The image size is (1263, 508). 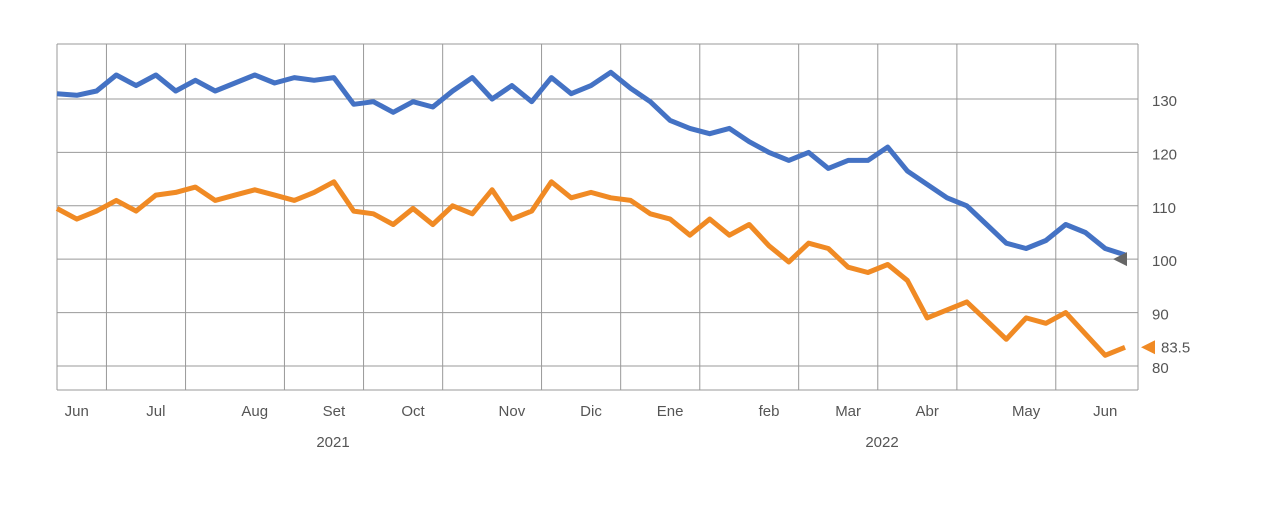 I want to click on x-tick-label: Abr, so click(x=927, y=411).